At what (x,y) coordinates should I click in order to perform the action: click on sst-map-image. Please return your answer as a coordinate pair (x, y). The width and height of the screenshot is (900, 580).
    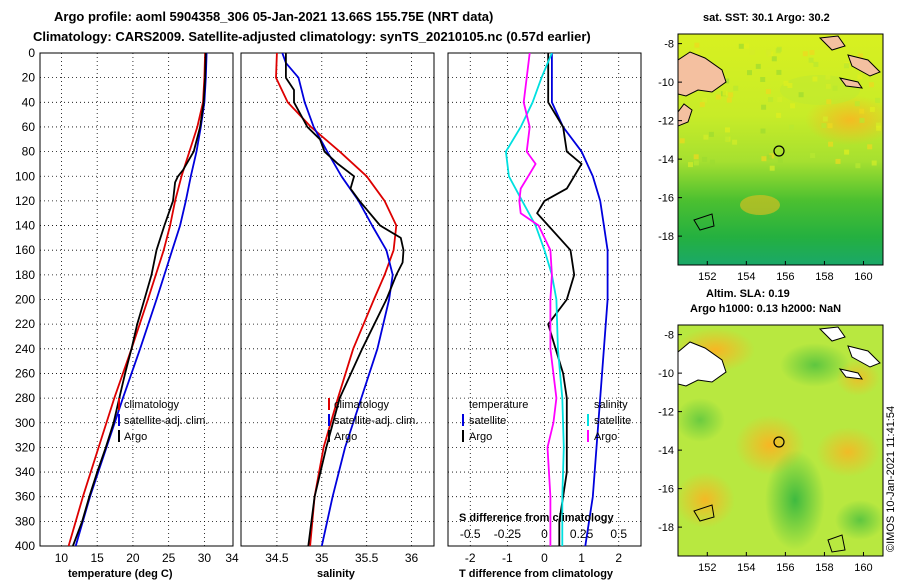
    Looking at the image, I should click on (780, 149).